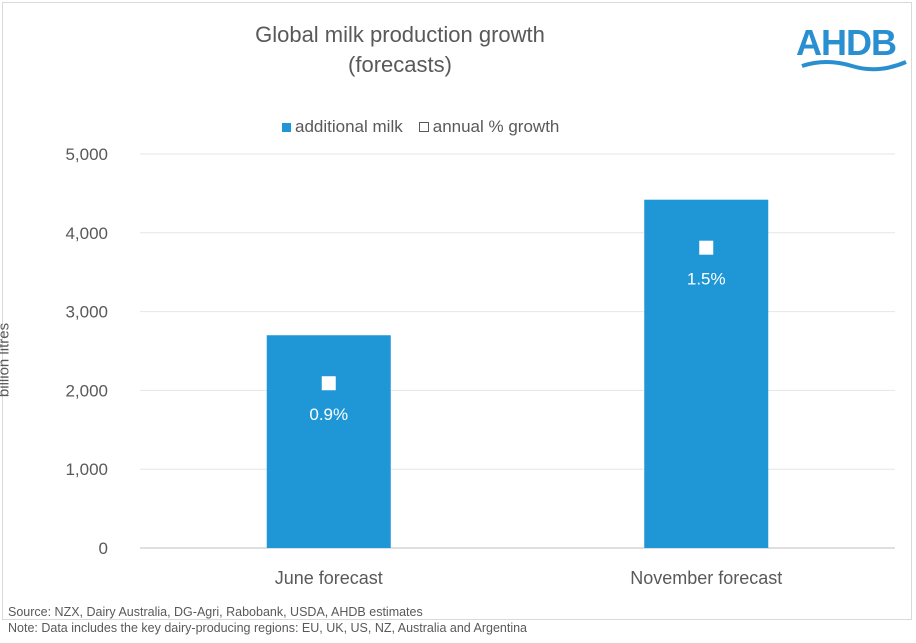 This screenshot has width=916, height=643. What do you see at coordinates (496, 126) in the screenshot?
I see `legend-label: annual % growth` at bounding box center [496, 126].